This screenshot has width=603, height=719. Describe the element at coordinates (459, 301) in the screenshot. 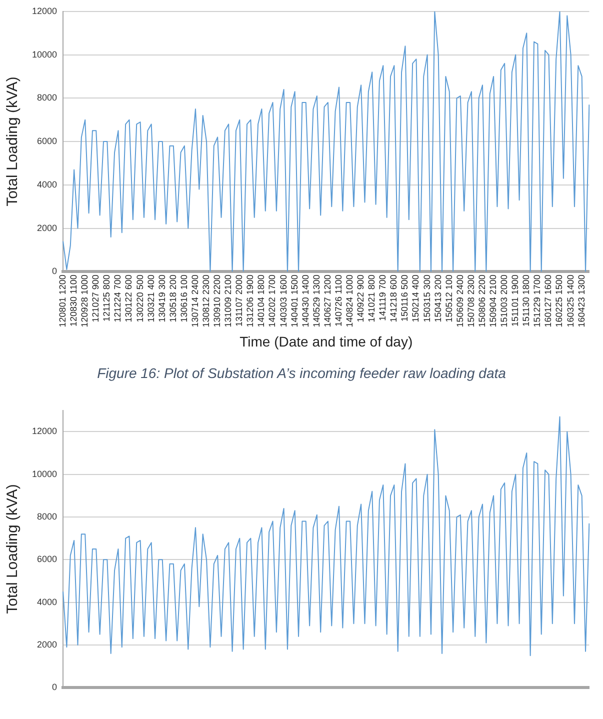

I see `x-tick-label: 150609 2400` at that location.